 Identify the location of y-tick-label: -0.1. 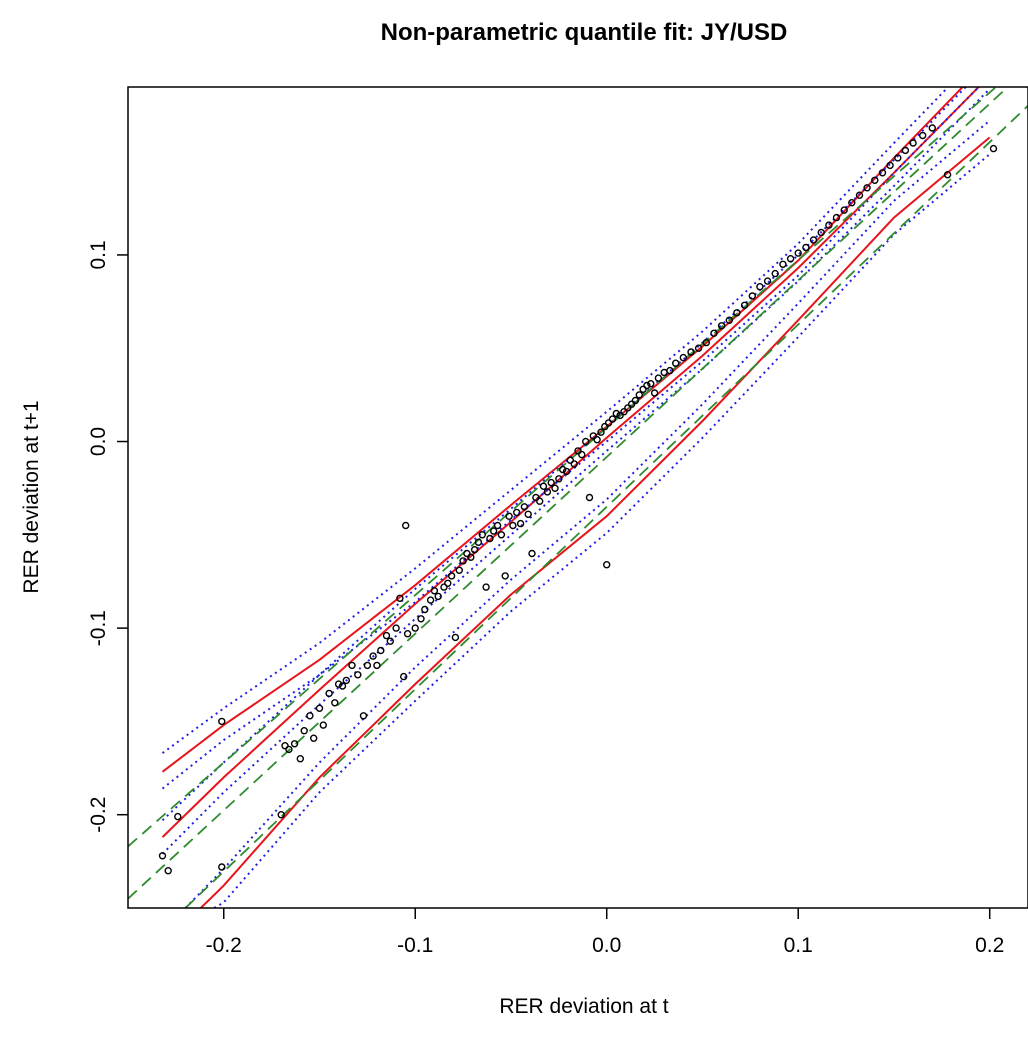
(98, 628).